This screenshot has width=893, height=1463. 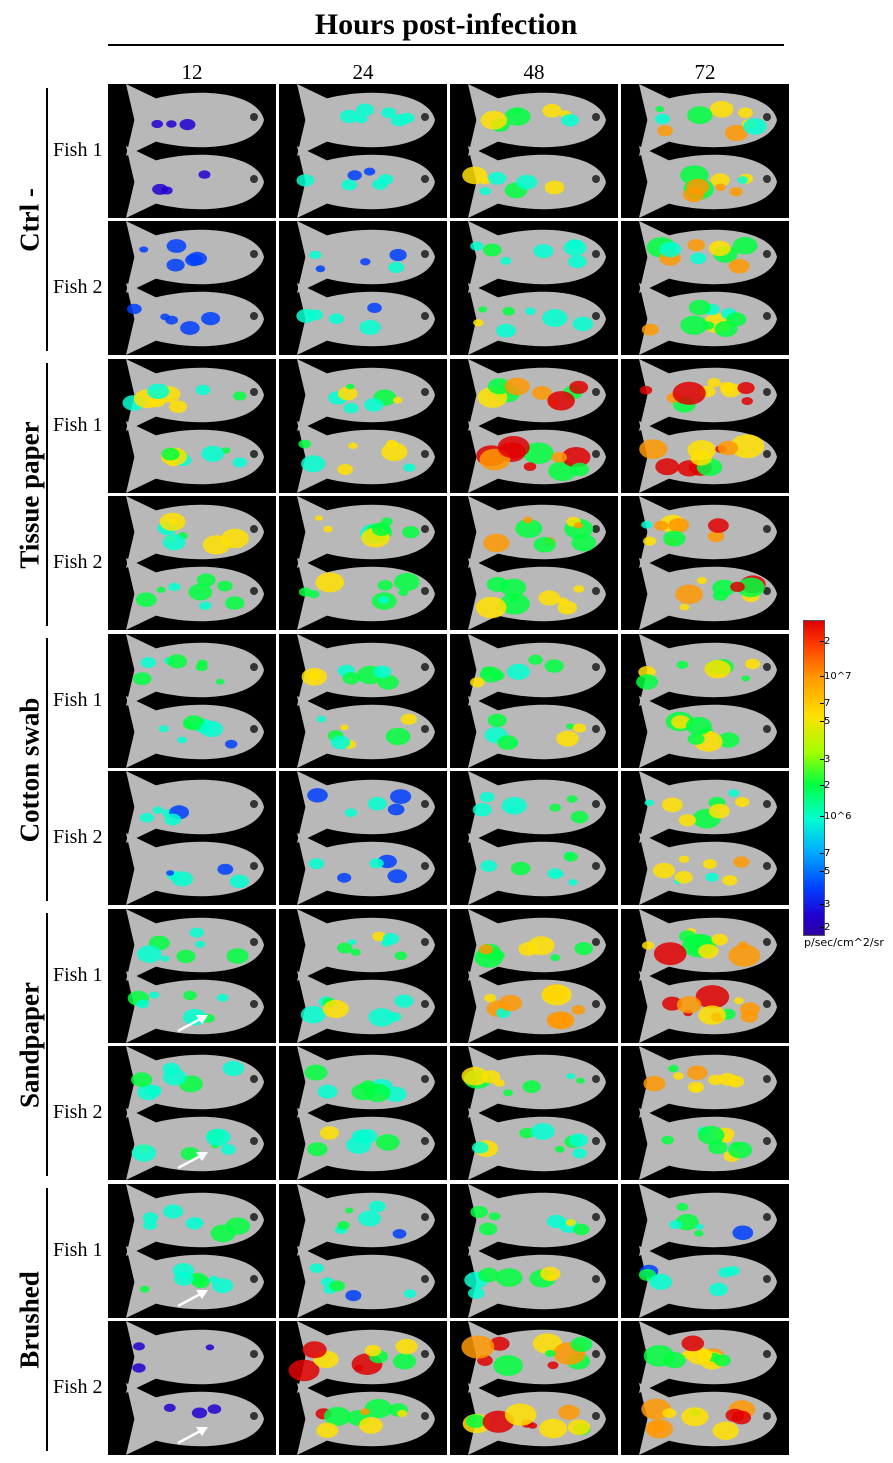 I want to click on colorbar-tick: 5, so click(x=825, y=721).